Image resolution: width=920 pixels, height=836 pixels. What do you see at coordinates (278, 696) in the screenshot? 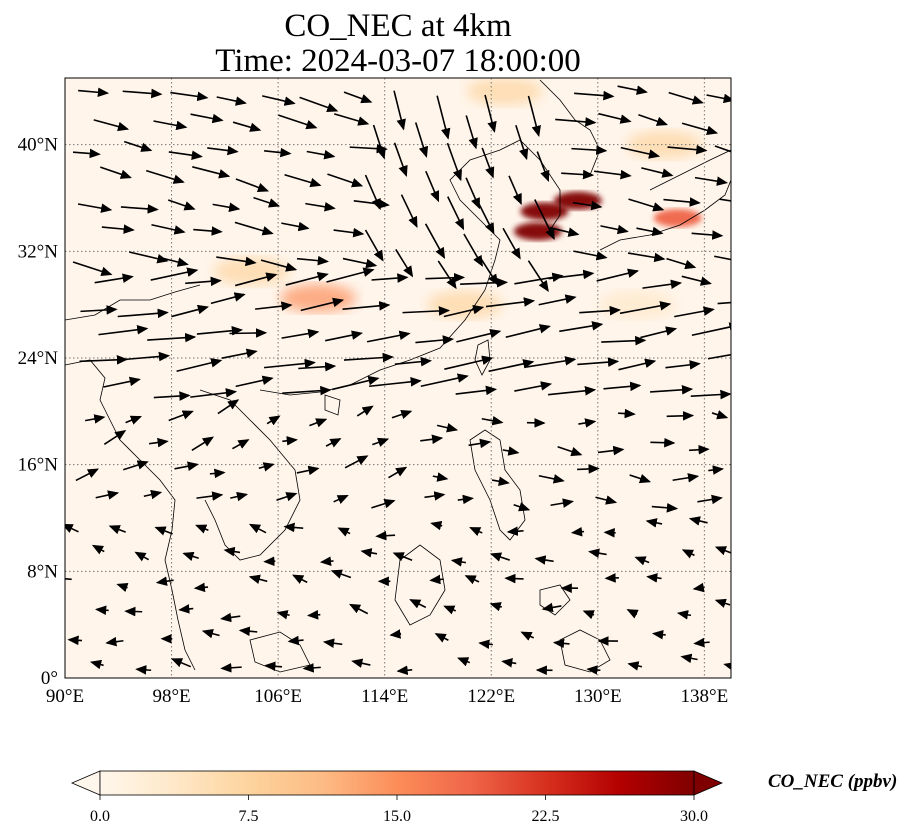
I see `longitude-tick-label: 106°E` at bounding box center [278, 696].